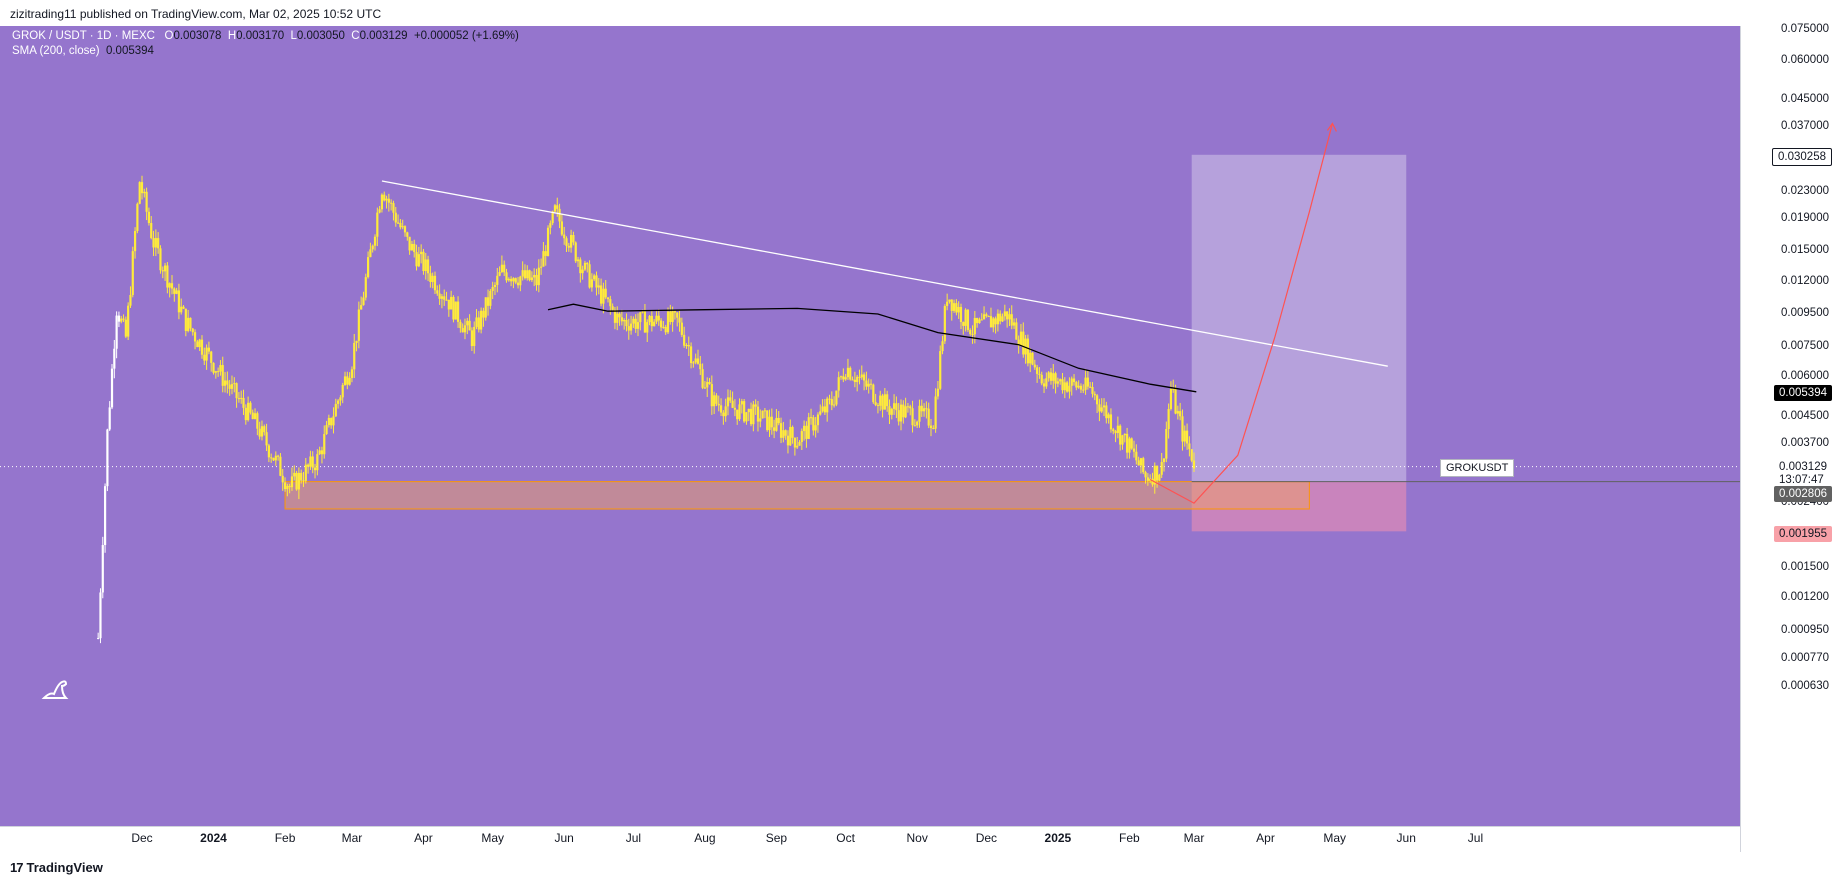 This screenshot has width=1835, height=883. I want to click on time-tick-label: Jun, so click(1406, 838).